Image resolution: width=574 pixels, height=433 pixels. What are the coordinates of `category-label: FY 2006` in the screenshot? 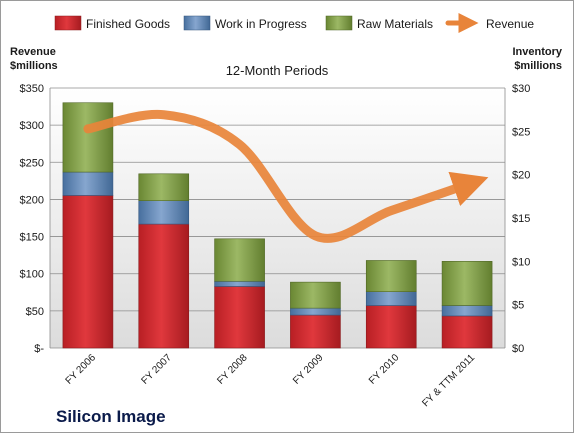 It's located at (81, 369).